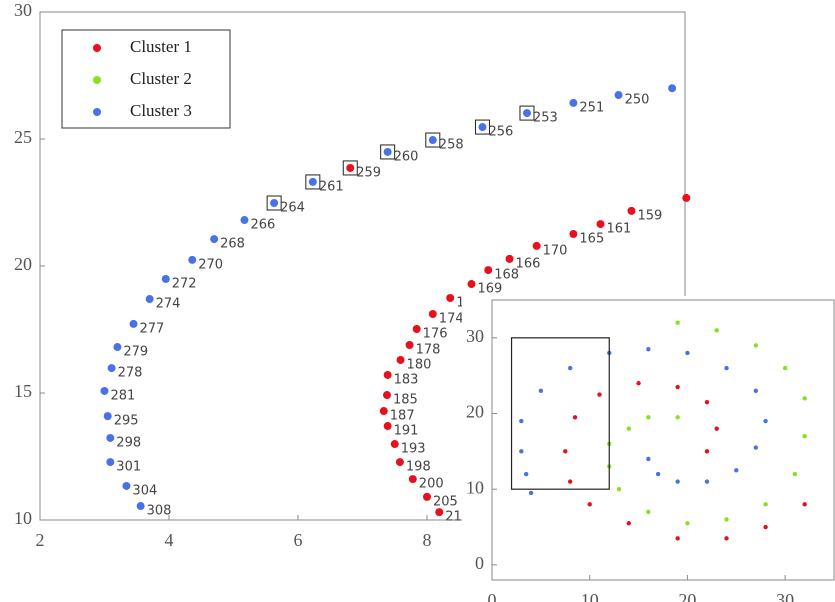 Image resolution: width=835 pixels, height=602 pixels. What do you see at coordinates (184, 283) in the screenshot?
I see `point-label: 272` at bounding box center [184, 283].